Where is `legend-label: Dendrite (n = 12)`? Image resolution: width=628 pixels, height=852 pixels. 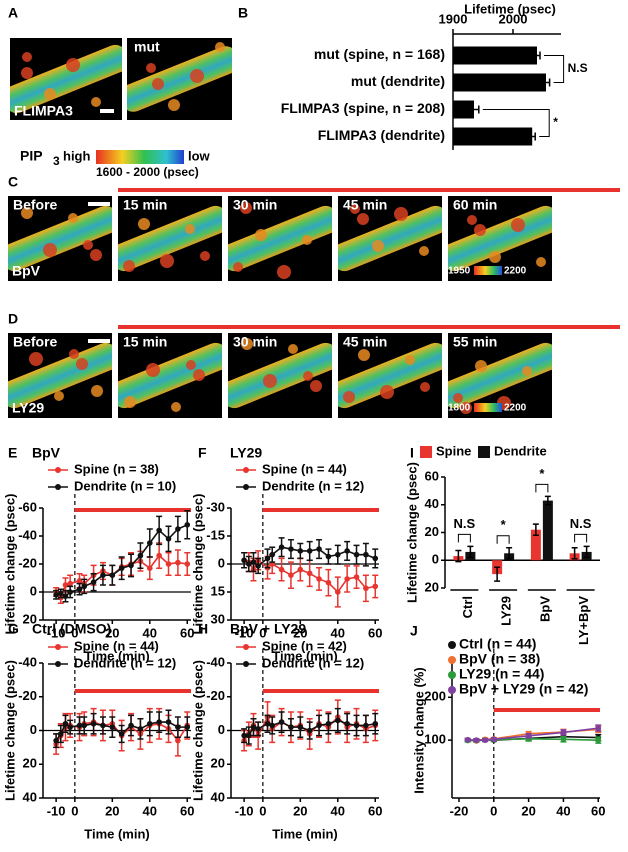 legend-label: Dendrite (n = 12) is located at coordinates (313, 485).